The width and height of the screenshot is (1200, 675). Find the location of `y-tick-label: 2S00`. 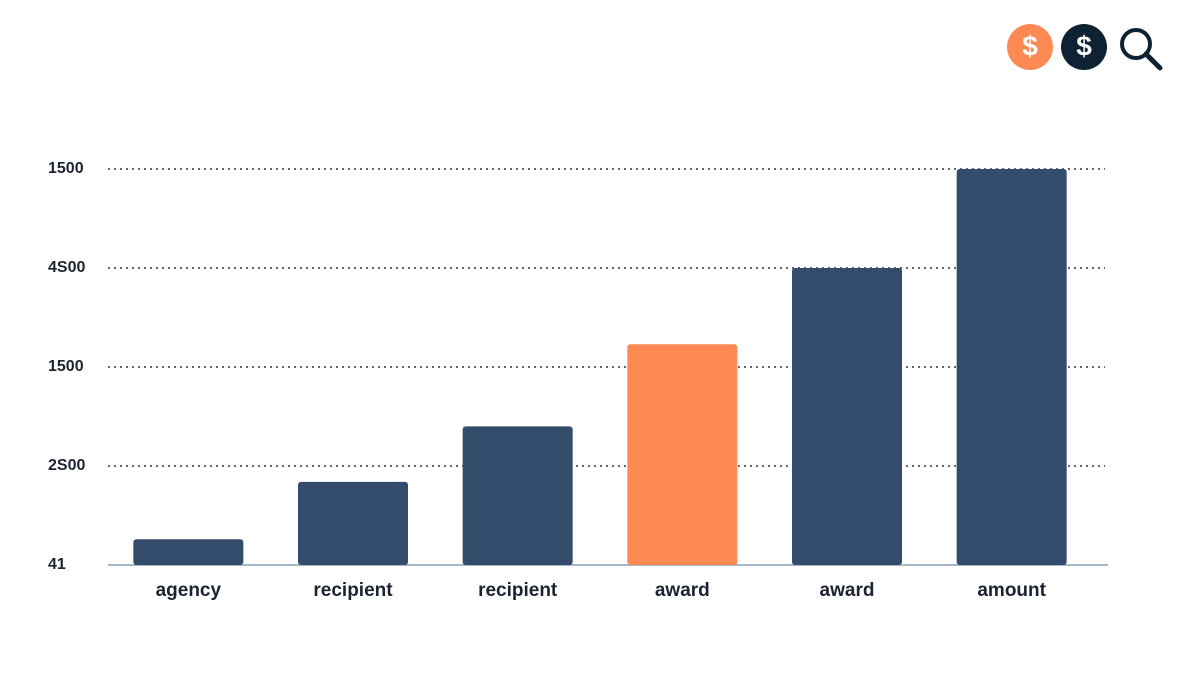

y-tick-label: 2S00 is located at coordinates (66, 465).